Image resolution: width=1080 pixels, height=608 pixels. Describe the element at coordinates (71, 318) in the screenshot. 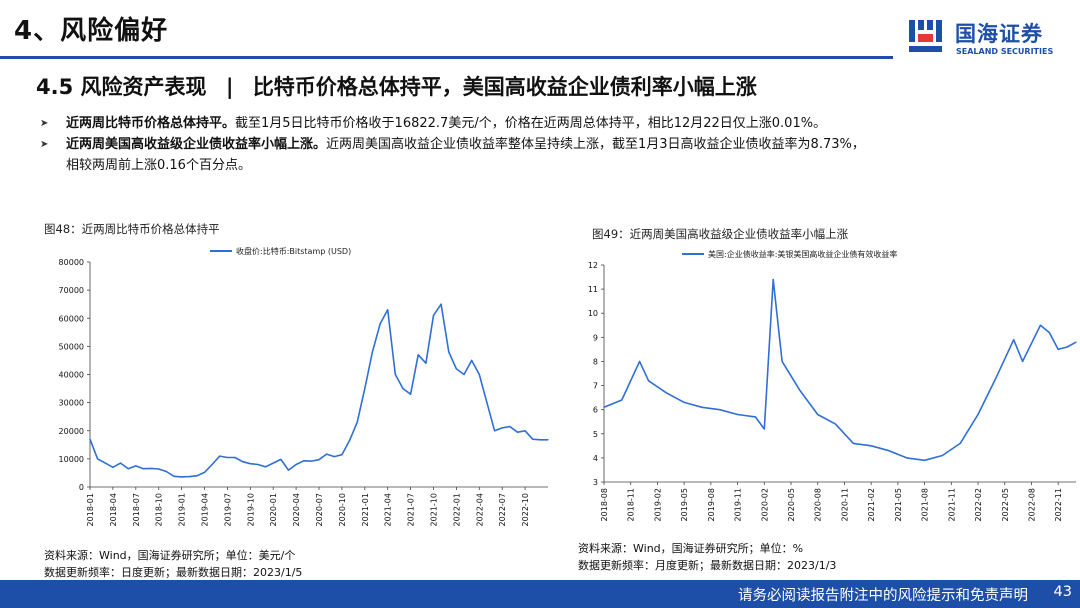

I see `y-tick-label: 60000` at that location.